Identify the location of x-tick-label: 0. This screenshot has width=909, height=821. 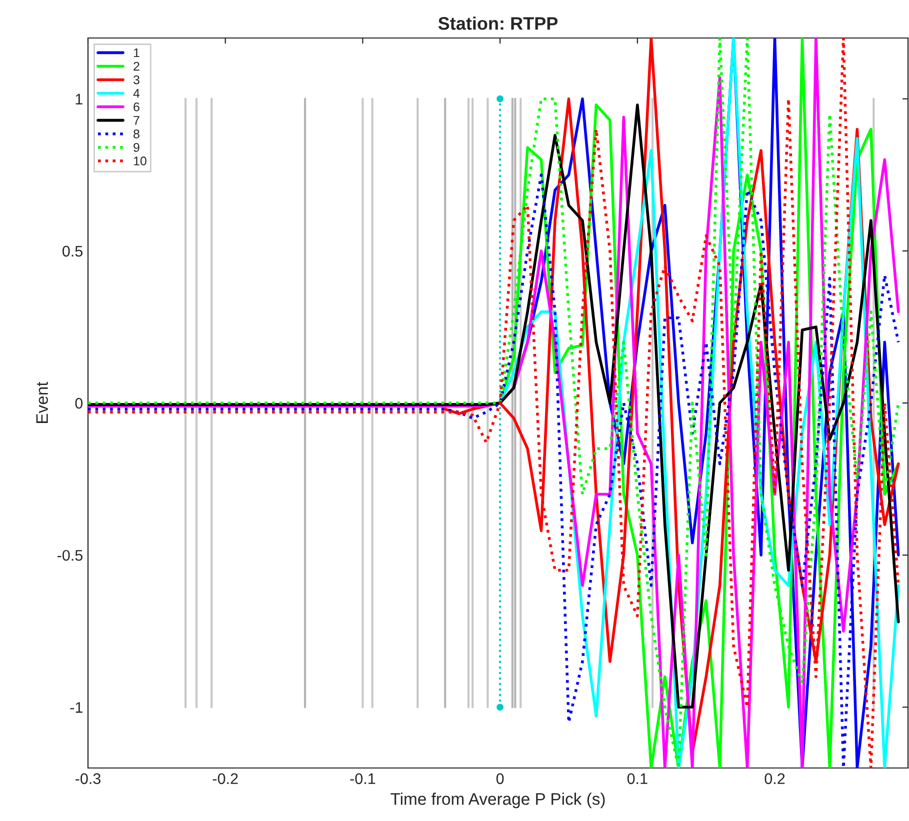
(500, 778).